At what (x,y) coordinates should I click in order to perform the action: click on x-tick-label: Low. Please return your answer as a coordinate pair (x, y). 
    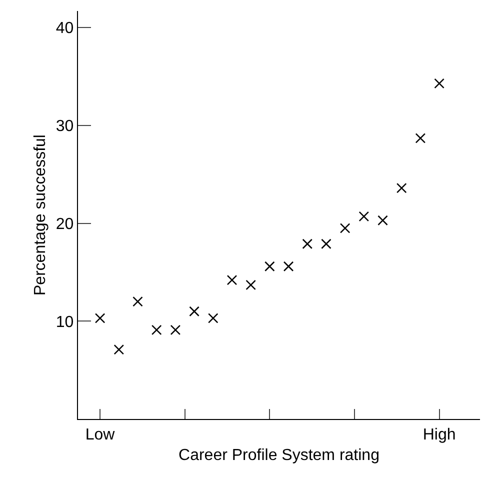
    Looking at the image, I should click on (100, 435).